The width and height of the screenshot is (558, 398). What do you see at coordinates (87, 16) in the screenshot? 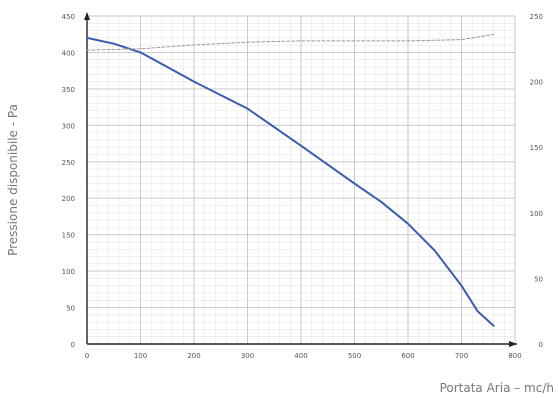
I see `y-axis-arrow` at bounding box center [87, 16].